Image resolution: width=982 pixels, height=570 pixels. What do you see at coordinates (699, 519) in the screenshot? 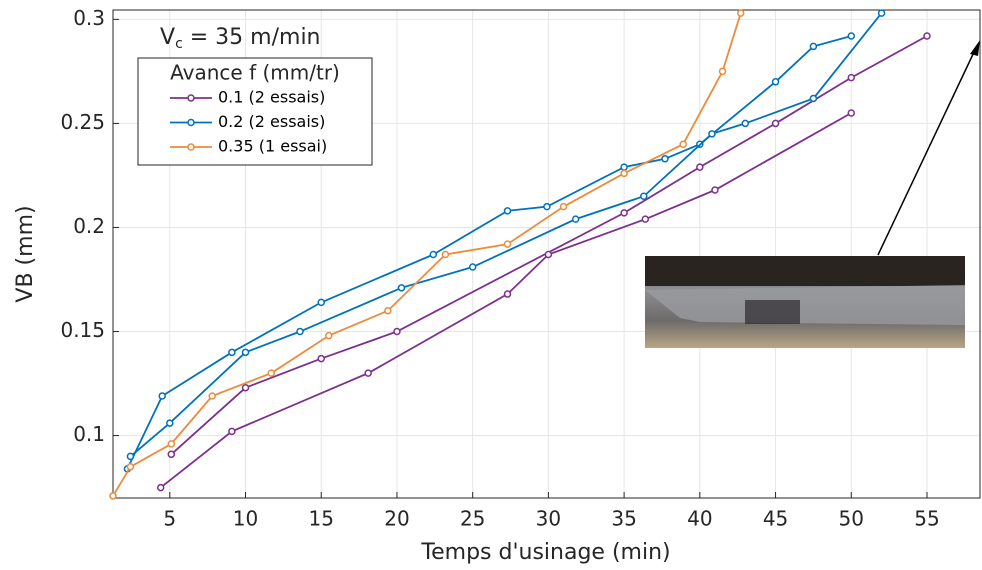
I see `x-tick-label: 40` at bounding box center [699, 519].